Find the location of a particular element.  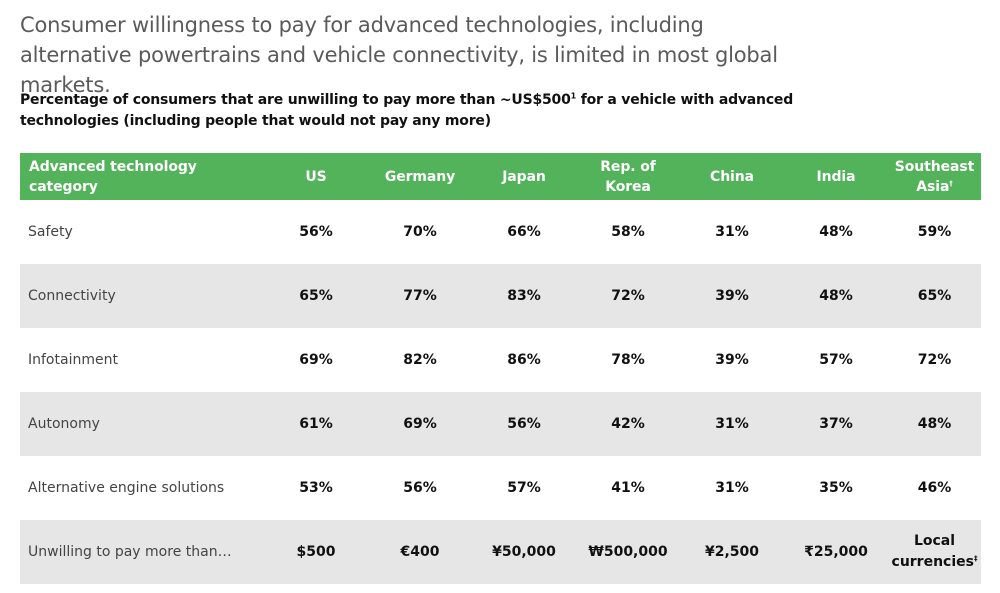

cell-southeast-asia: Local currencies‡ is located at coordinates (934, 552).